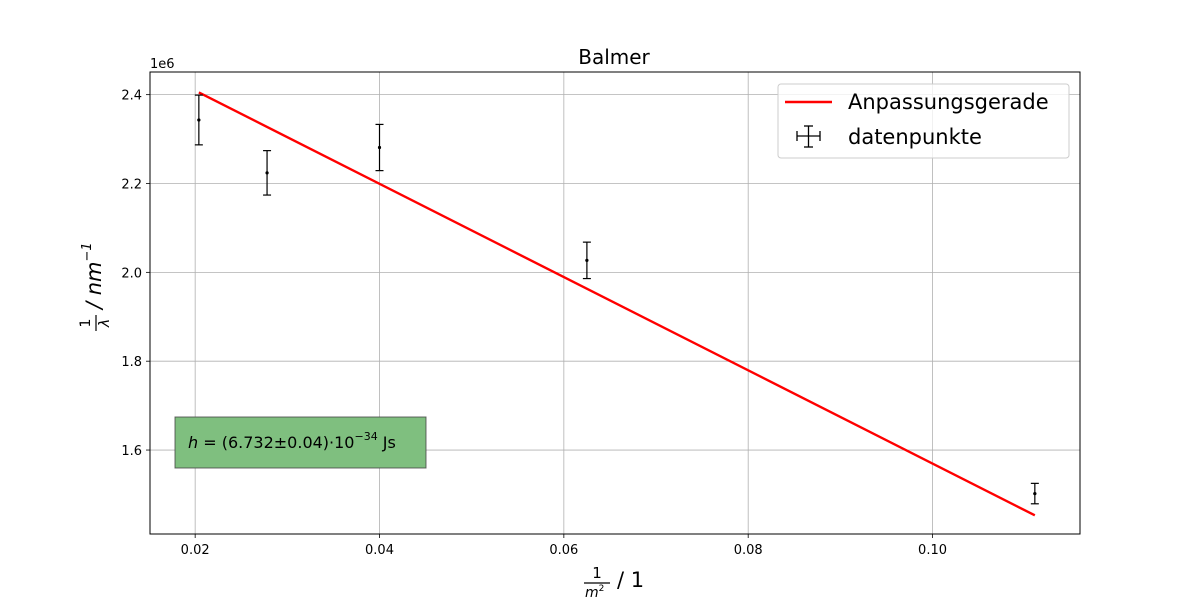  I want to click on y-tick-label: 2.2, so click(131, 185).